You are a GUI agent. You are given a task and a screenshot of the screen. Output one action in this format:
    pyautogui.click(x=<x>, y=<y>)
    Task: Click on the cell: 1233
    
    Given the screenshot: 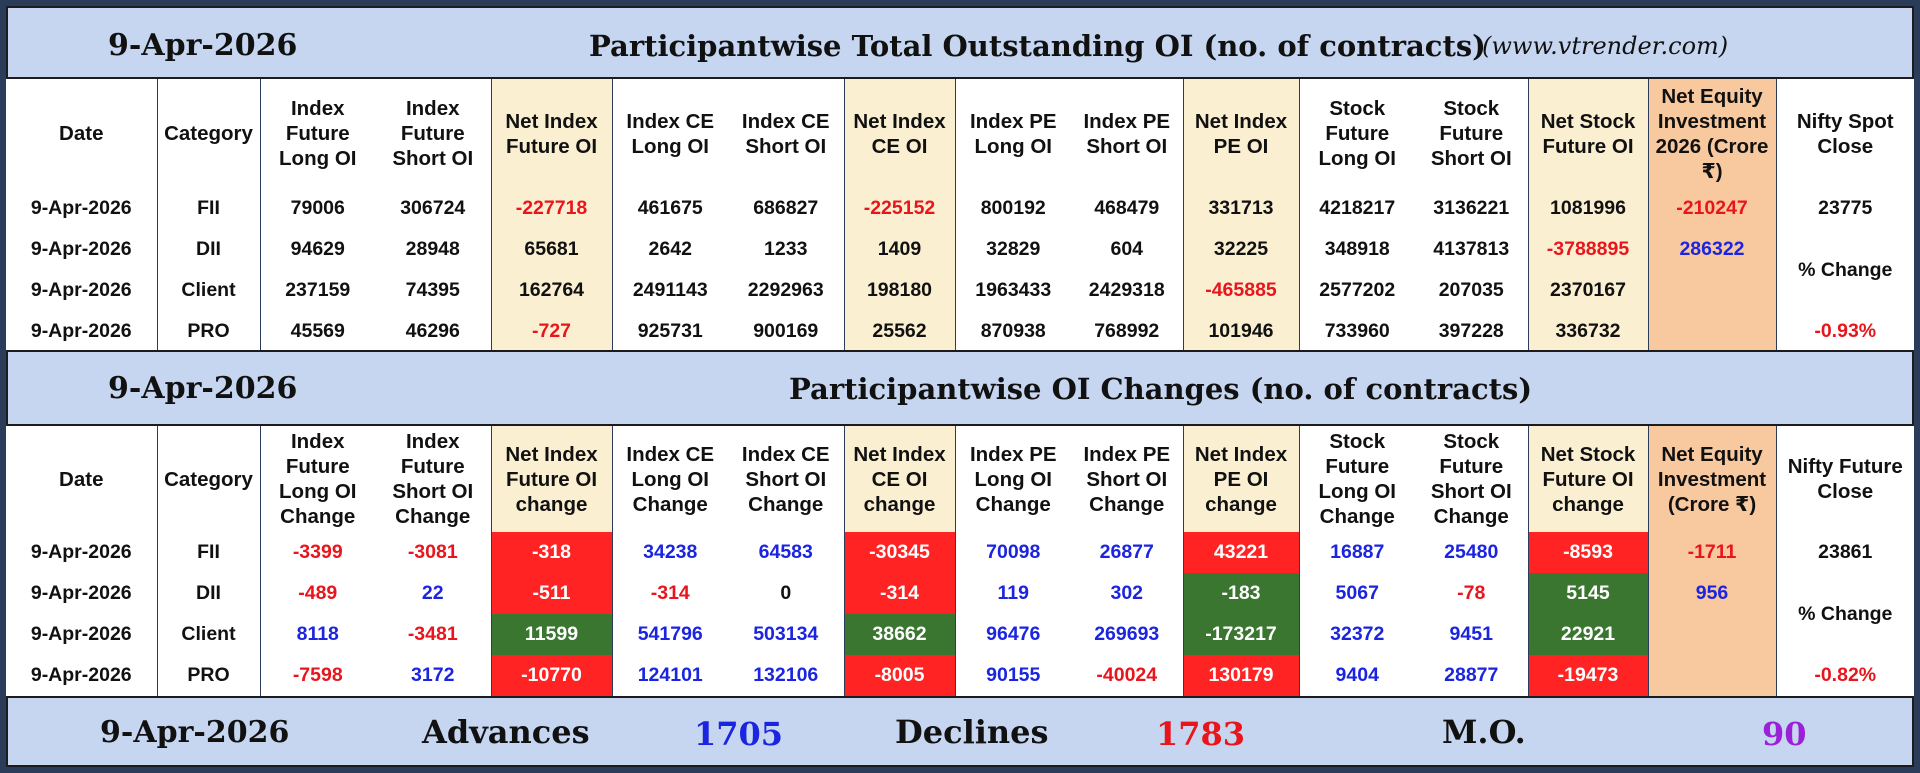 What is the action you would take?
    pyautogui.click(x=786, y=249)
    